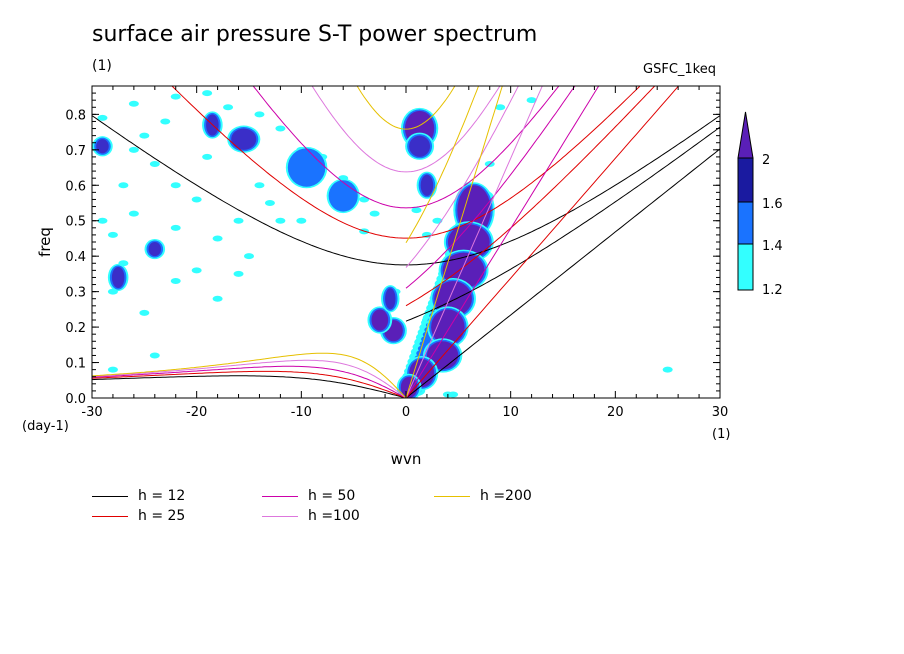 Image resolution: width=904 pixels, height=654 pixels. Describe the element at coordinates (301, 412) in the screenshot. I see `x-tick-label: -10` at that location.